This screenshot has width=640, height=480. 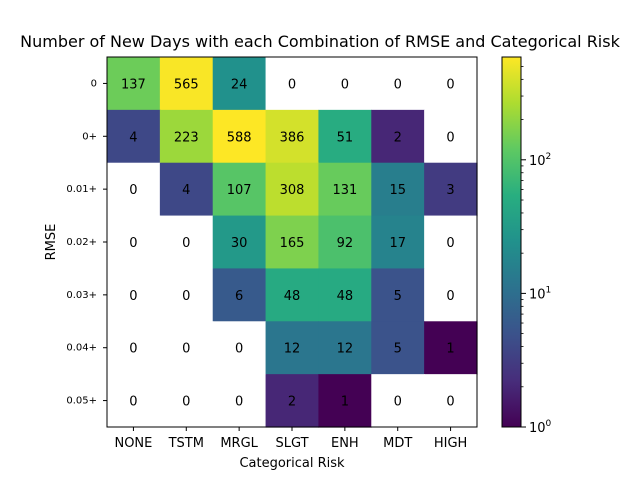 What do you see at coordinates (292, 463) in the screenshot?
I see `x-axis-label: Categorical Risk` at bounding box center [292, 463].